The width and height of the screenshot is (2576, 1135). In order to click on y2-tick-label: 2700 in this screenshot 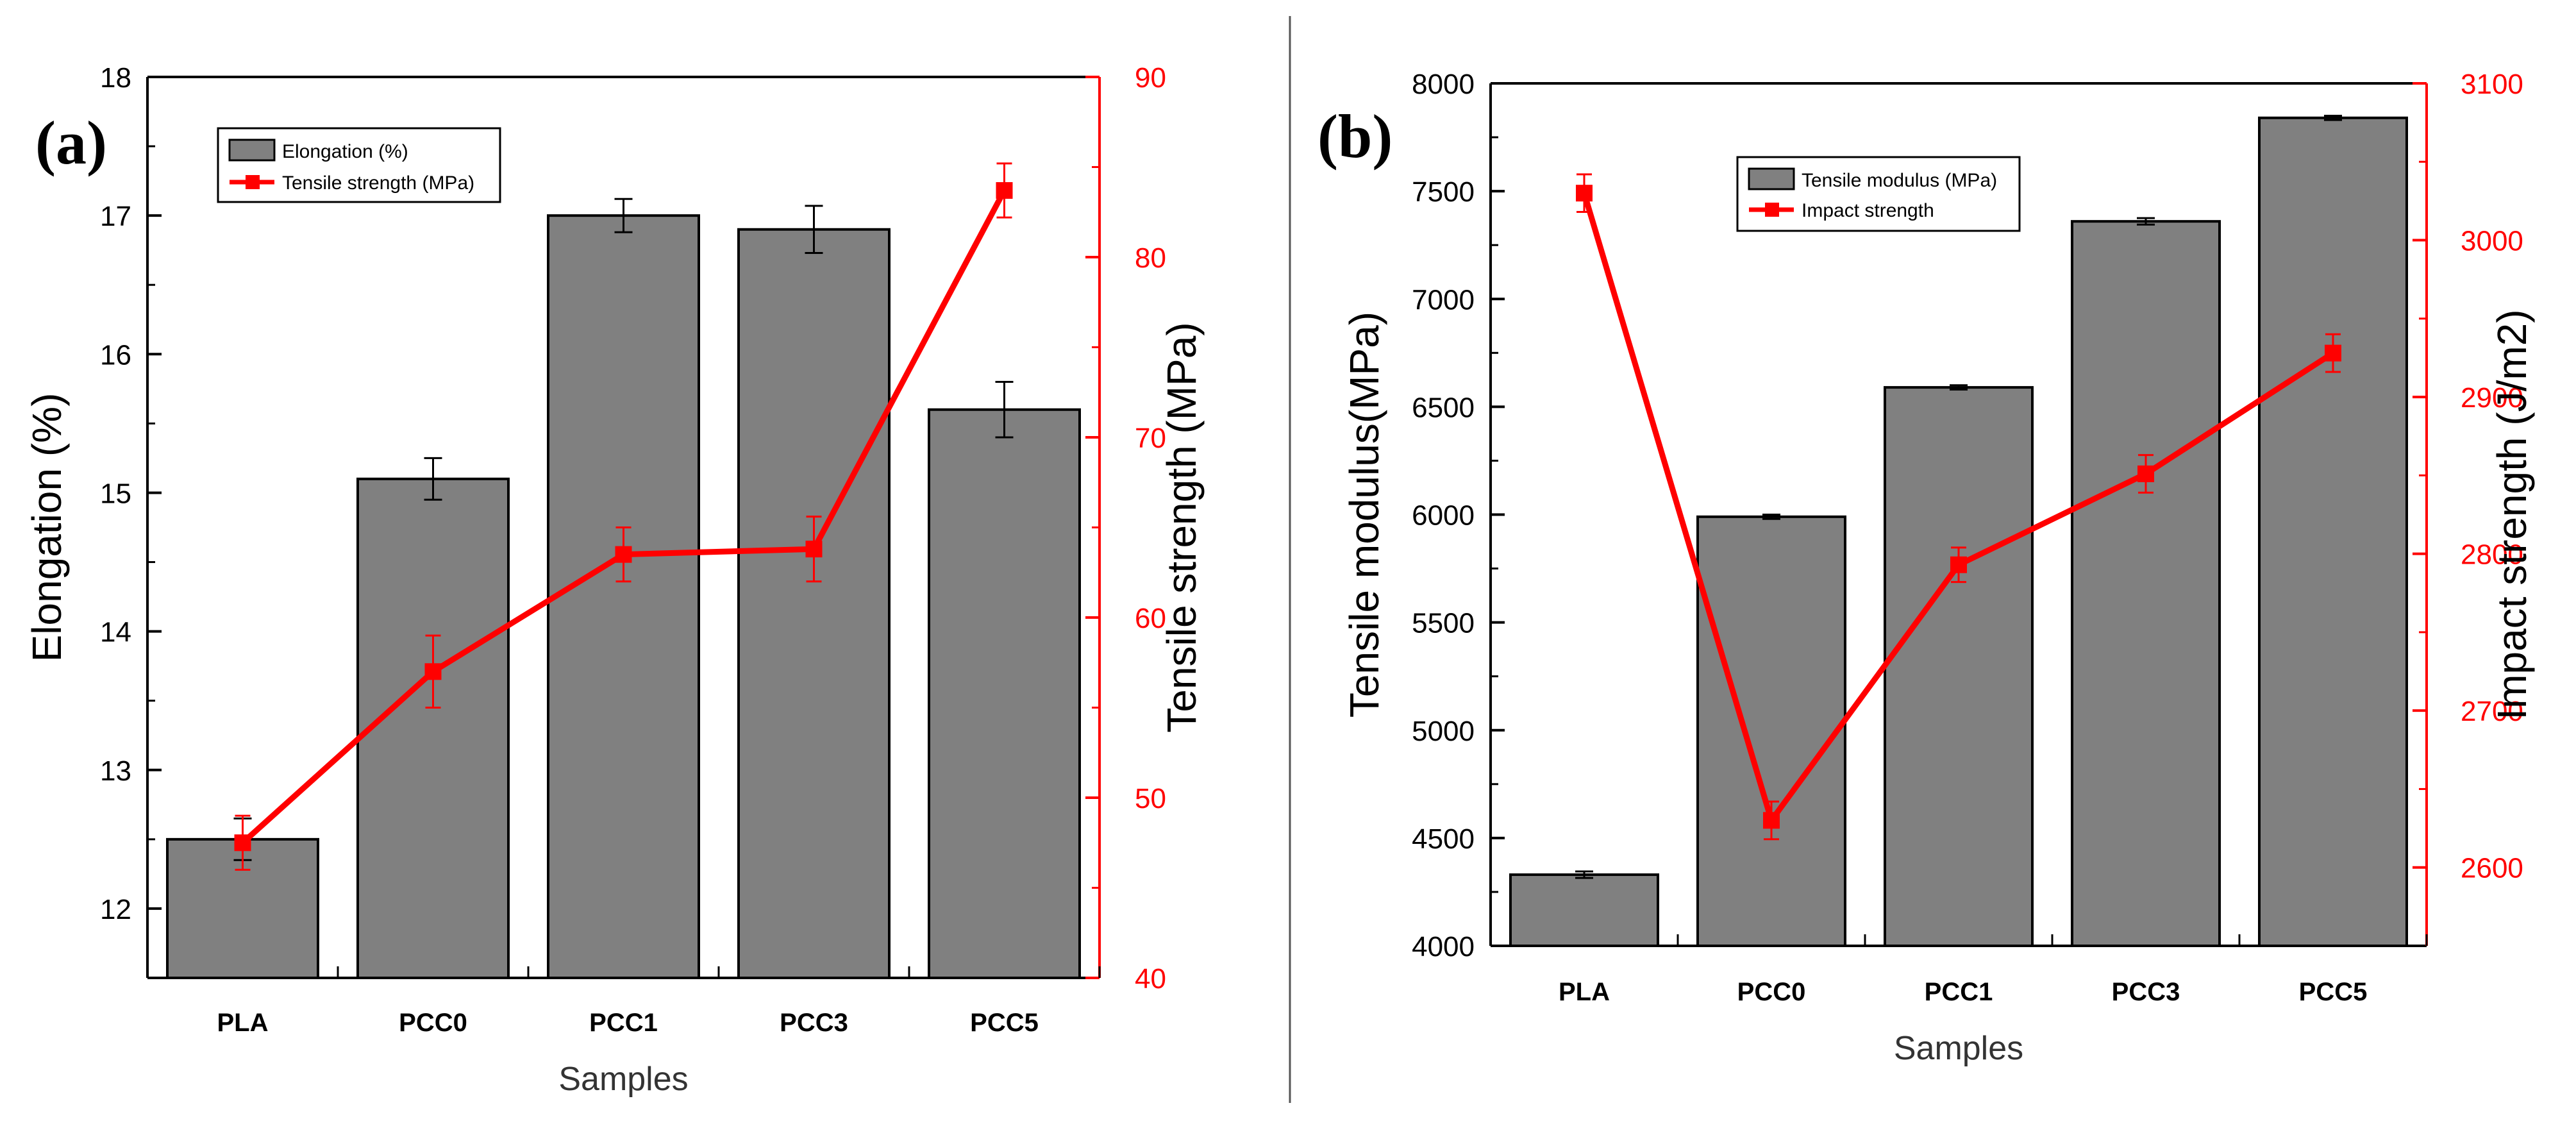, I will do `click(2492, 711)`.